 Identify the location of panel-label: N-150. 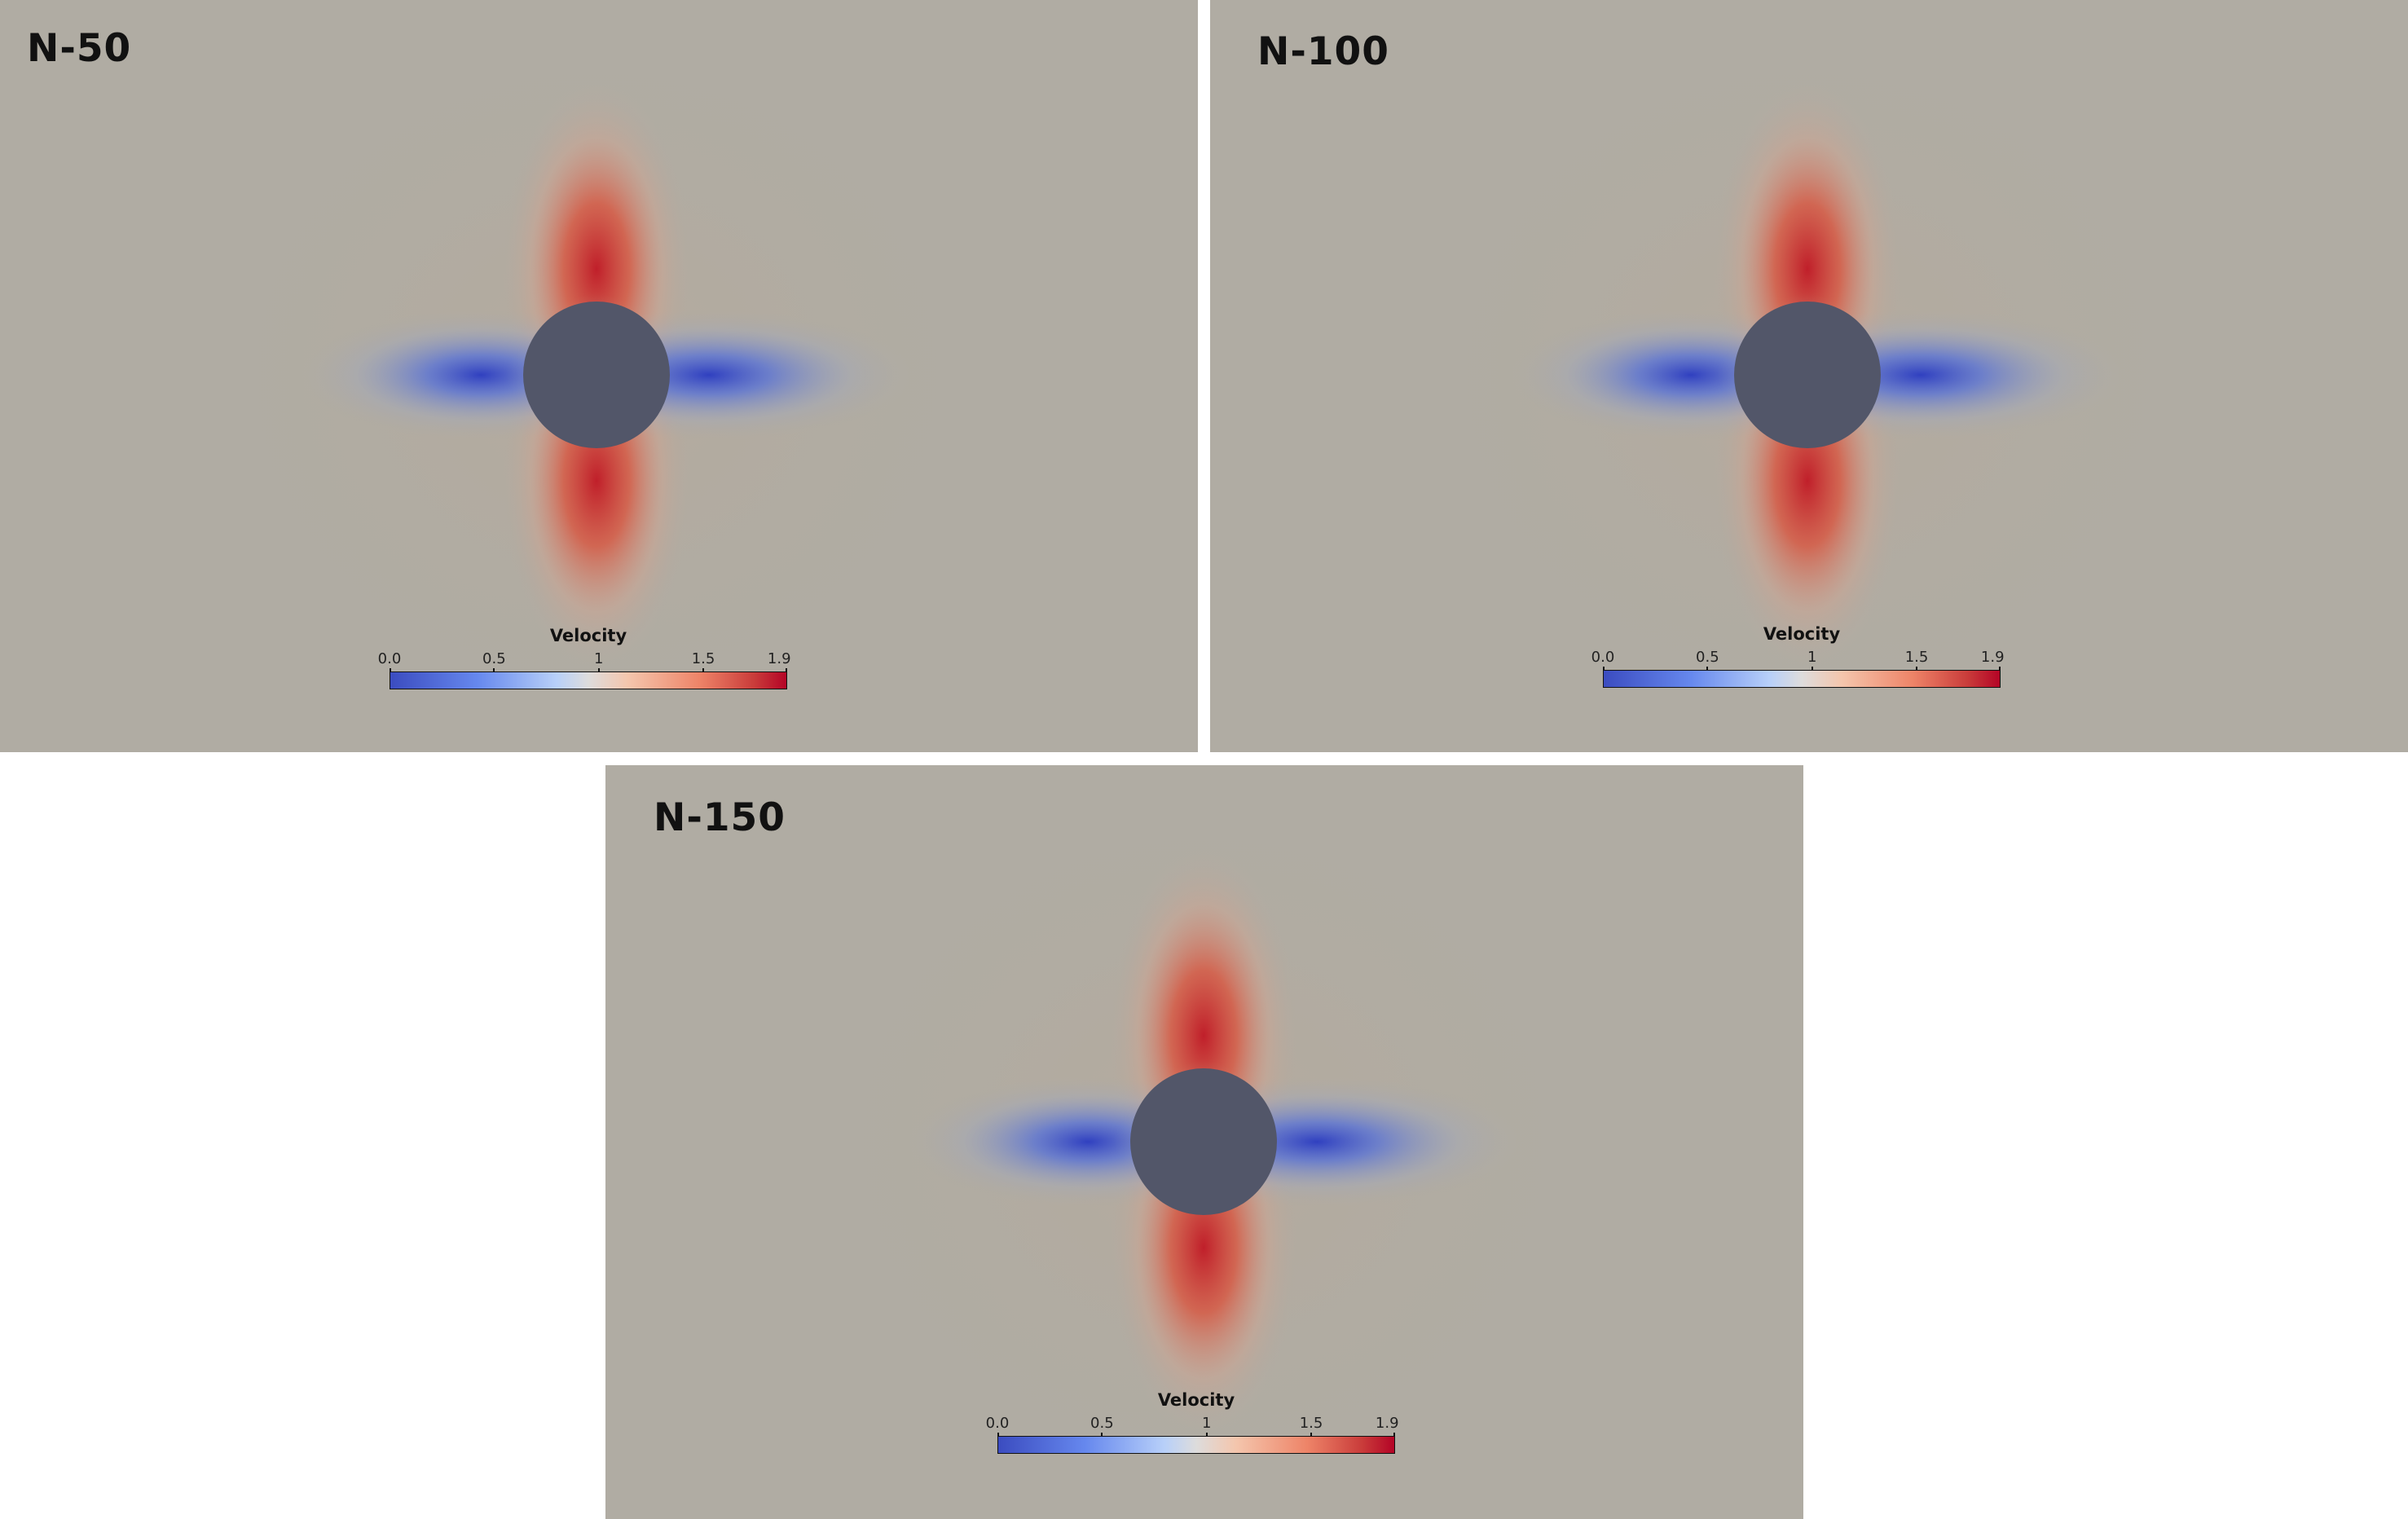
(720, 817).